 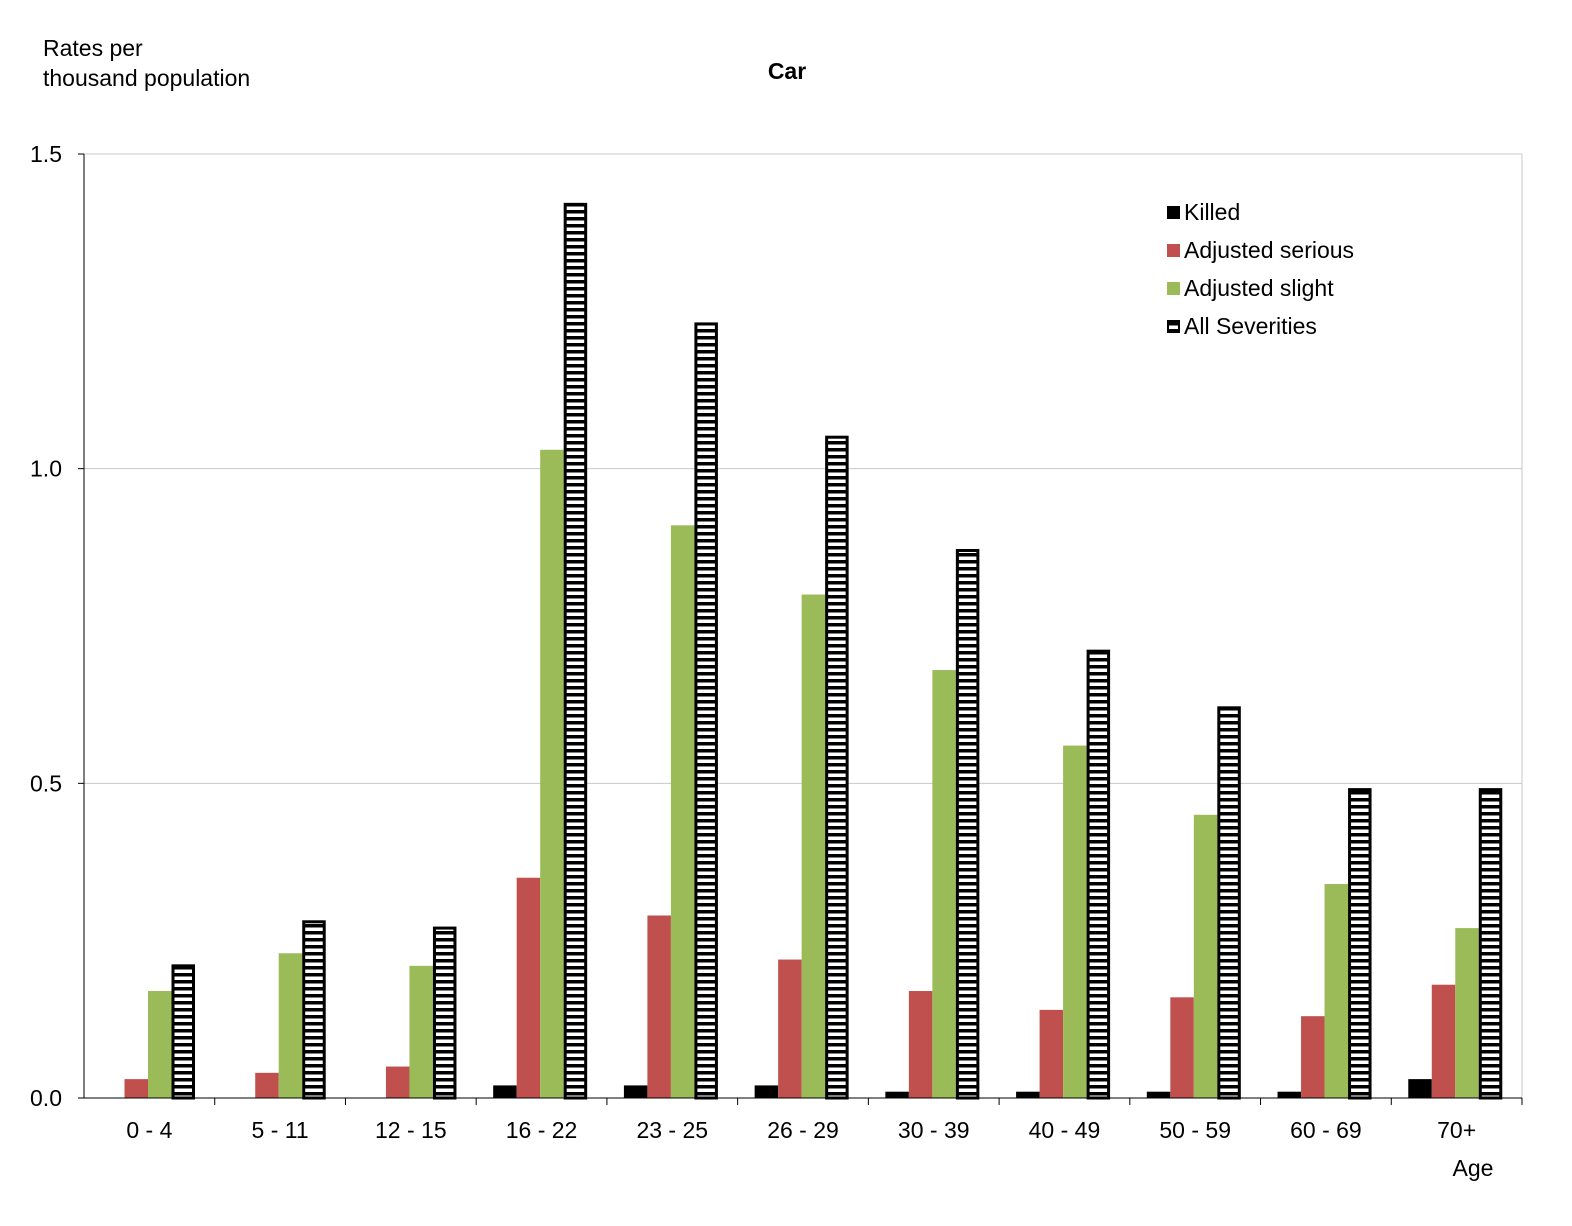 I want to click on y-tick-label: 1.0, so click(x=46, y=469).